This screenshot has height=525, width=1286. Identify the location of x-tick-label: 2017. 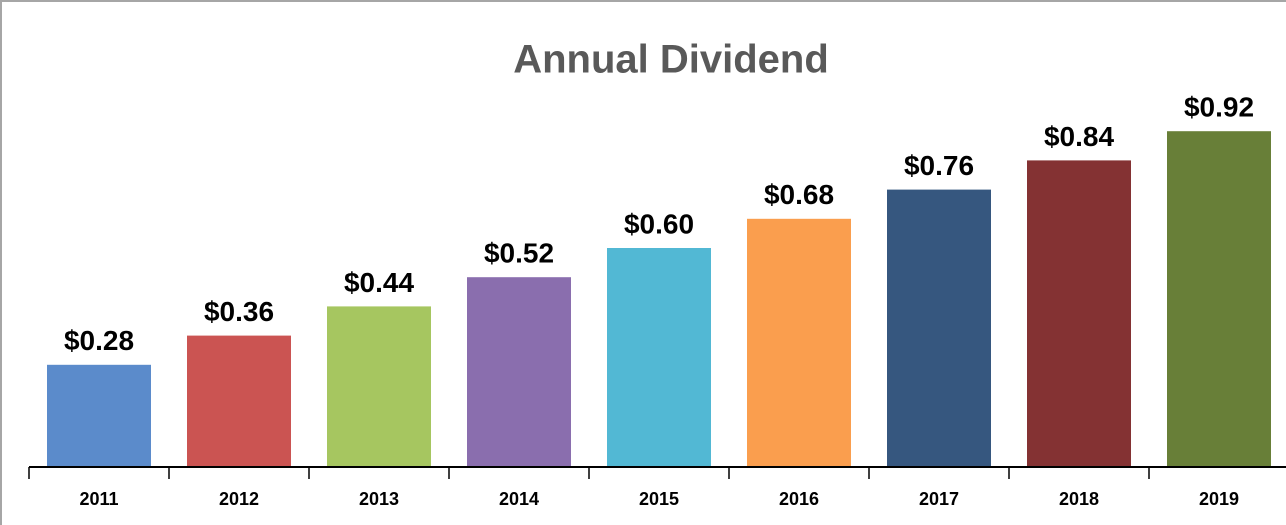
(939, 499).